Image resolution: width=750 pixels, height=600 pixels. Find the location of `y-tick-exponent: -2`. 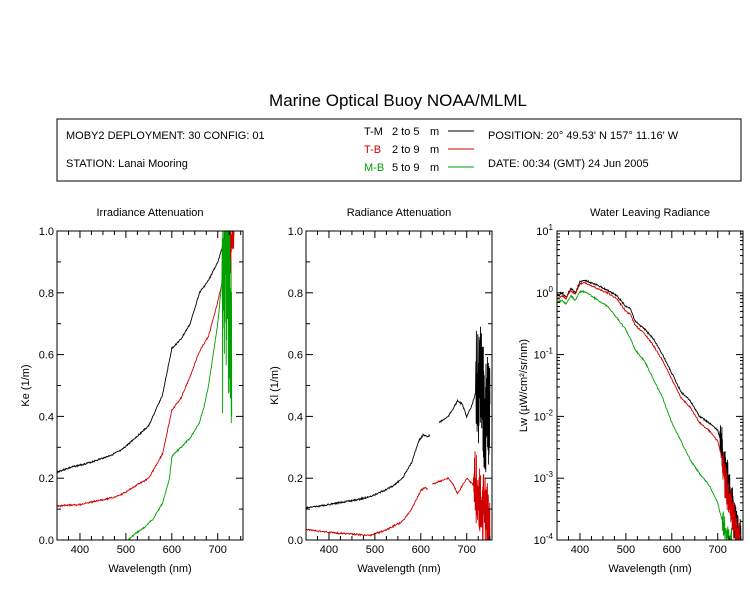

y-tick-exponent: -2 is located at coordinates (550, 412).